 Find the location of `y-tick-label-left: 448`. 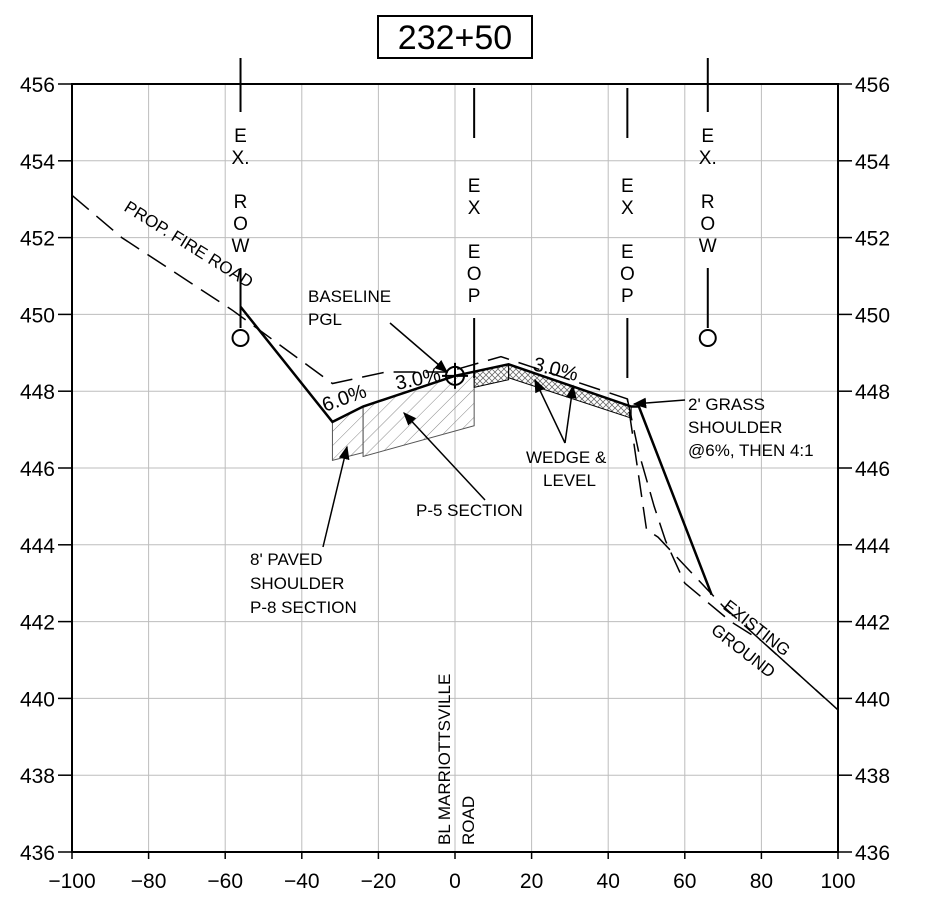

y-tick-label-left: 448 is located at coordinates (37, 392).